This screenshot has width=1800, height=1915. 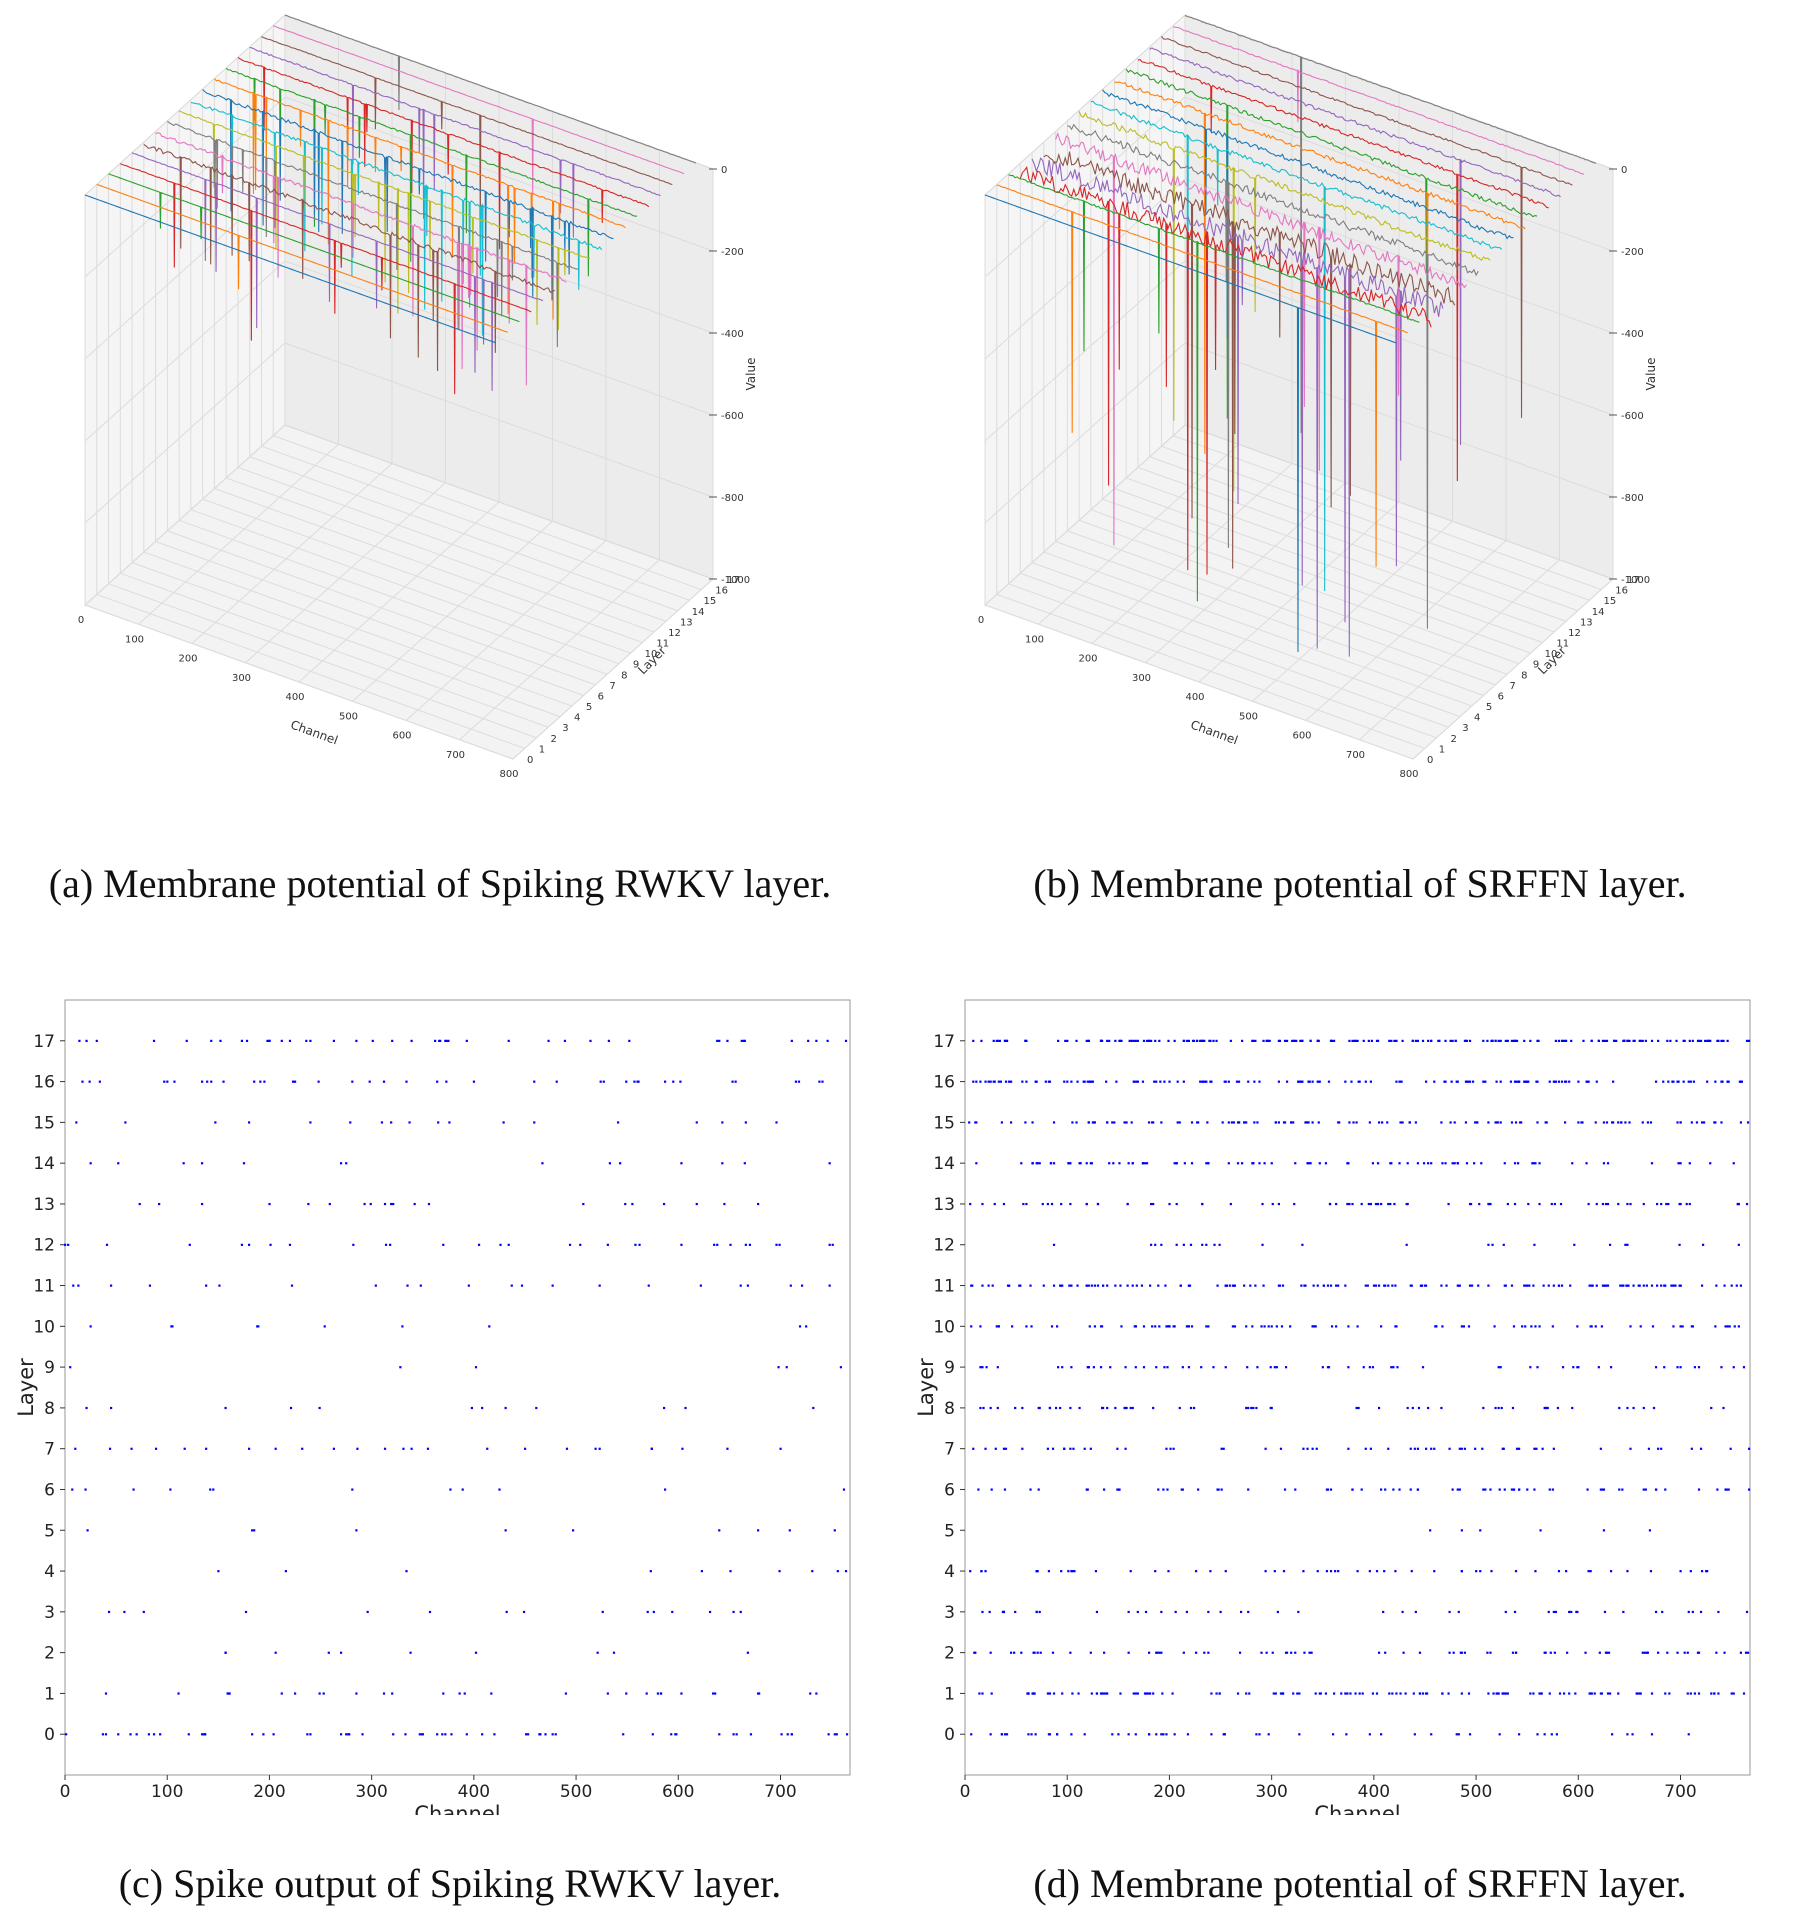 I want to click on x-tick-label: 100, so click(x=1067, y=1792).